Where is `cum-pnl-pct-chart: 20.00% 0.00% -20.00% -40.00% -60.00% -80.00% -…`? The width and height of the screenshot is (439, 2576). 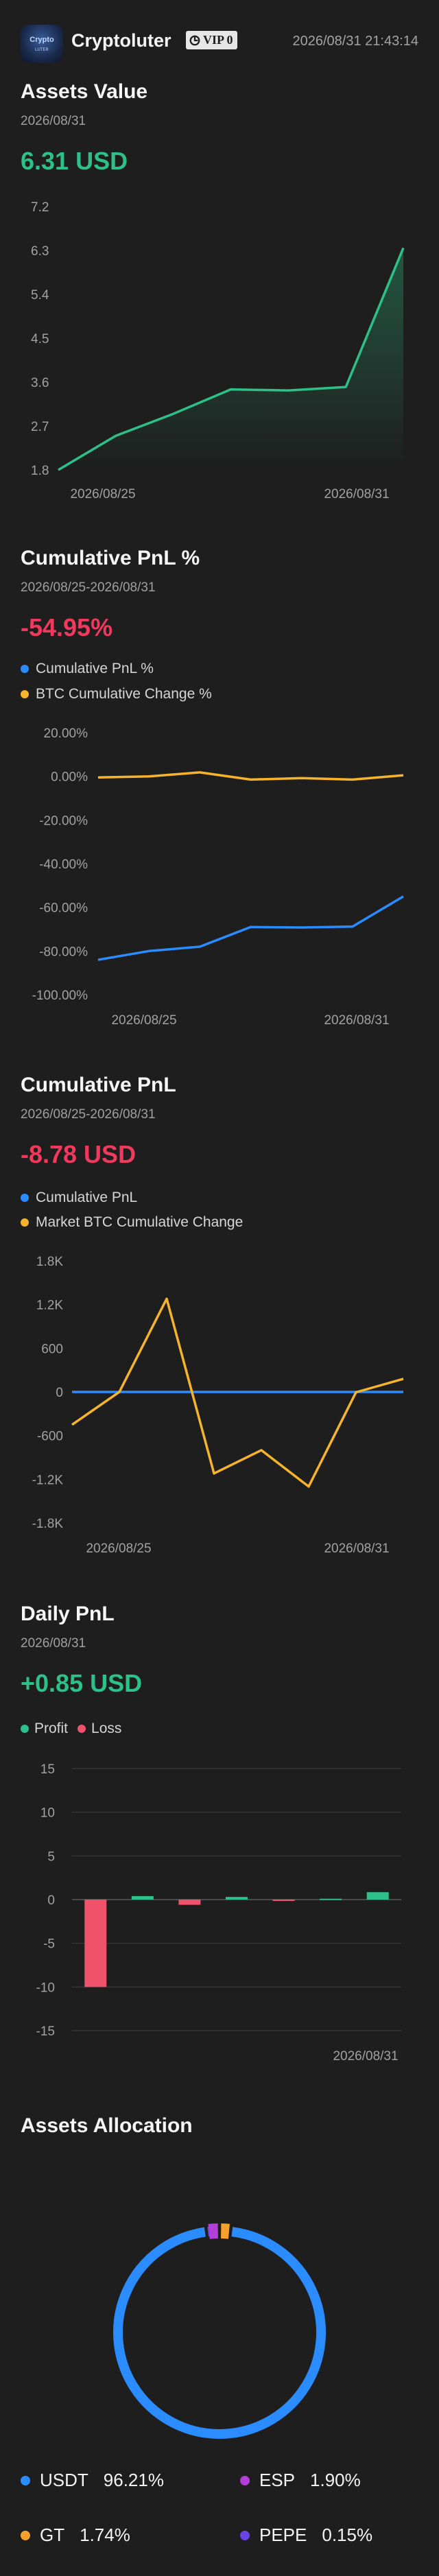
cum-pnl-pct-chart: 20.00% 0.00% -20.00% -40.00% -60.00% -80.00% -… is located at coordinates (218, 877).